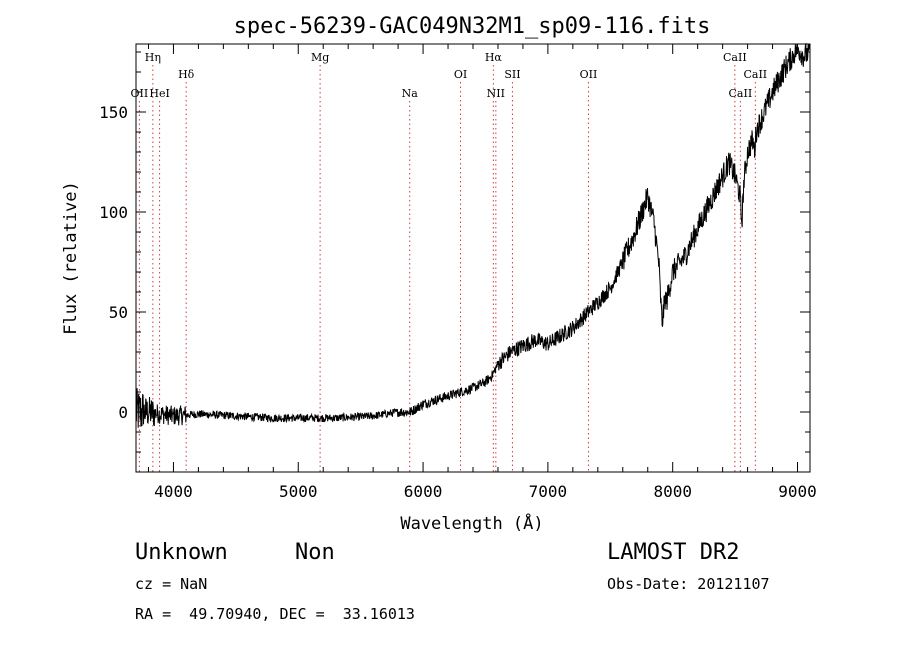  Describe the element at coordinates (471, 523) in the screenshot. I see `x-axis-label: Wavelength (Å)` at that location.